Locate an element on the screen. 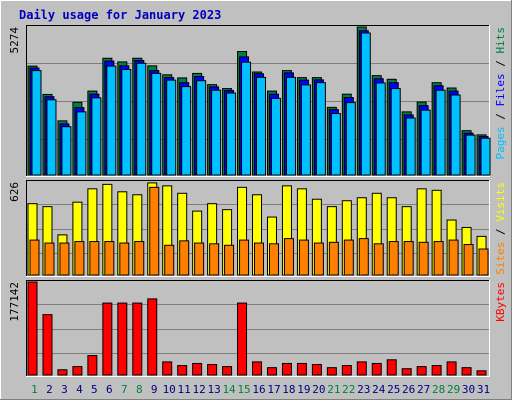 Image resolution: width=512 pixels, height=400 pixels. day-label-9: 9 is located at coordinates (154, 389).